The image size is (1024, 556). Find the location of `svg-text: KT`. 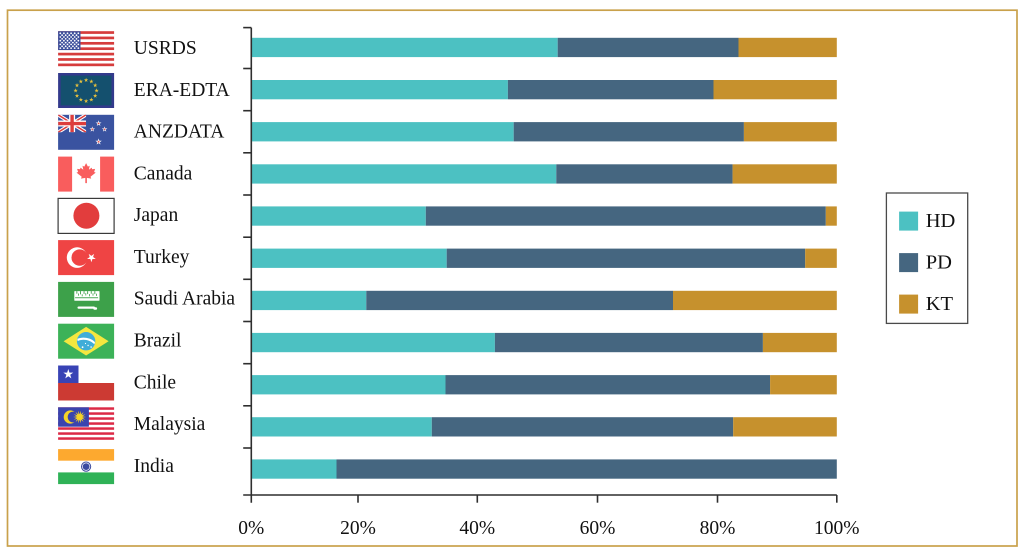

svg-text: KT is located at coordinates (940, 304).